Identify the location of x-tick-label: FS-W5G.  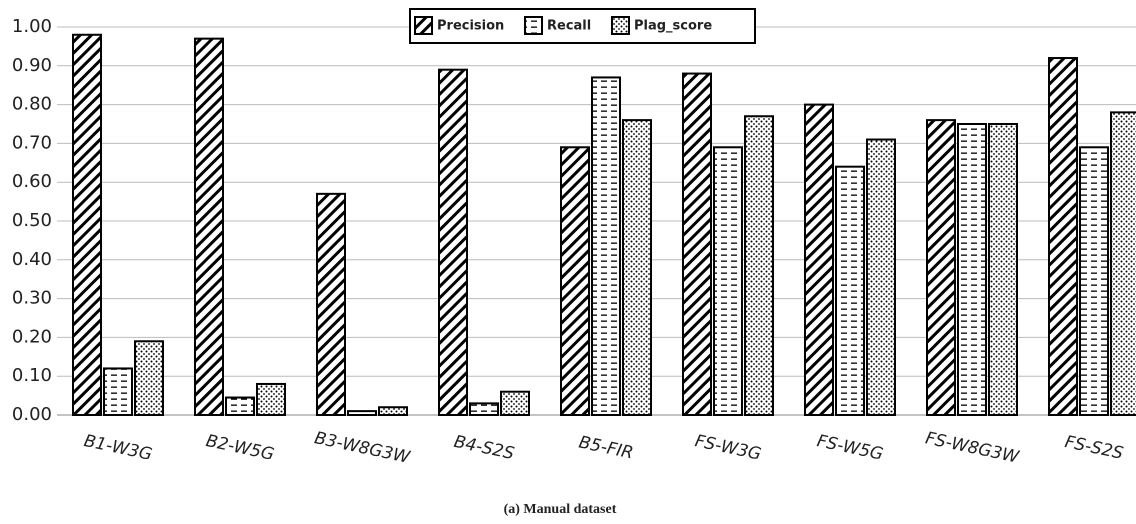
(850, 448).